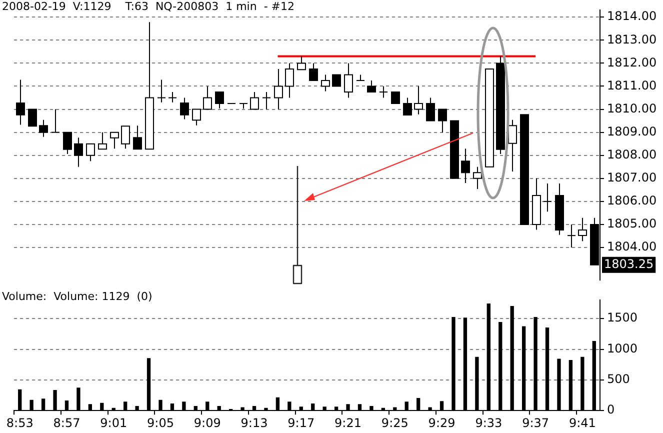 Image resolution: width=663 pixels, height=433 pixels. What do you see at coordinates (629, 263) in the screenshot?
I see `text: 1803.25` at bounding box center [629, 263].